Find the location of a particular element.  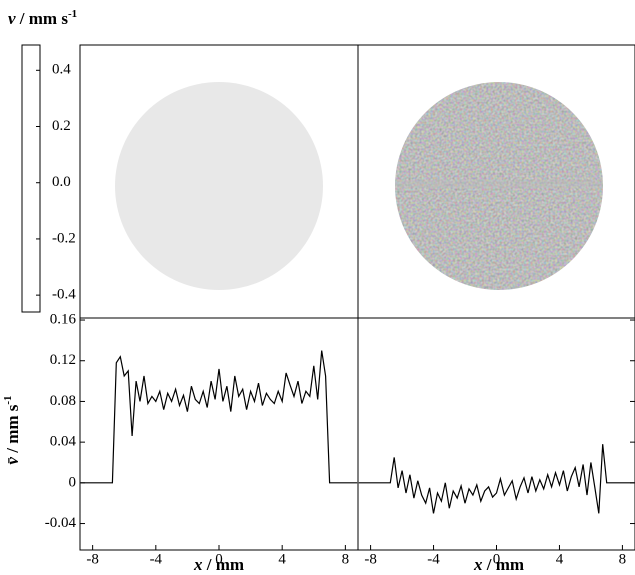

y-tick-label: -0.04 is located at coordinates (61, 523).